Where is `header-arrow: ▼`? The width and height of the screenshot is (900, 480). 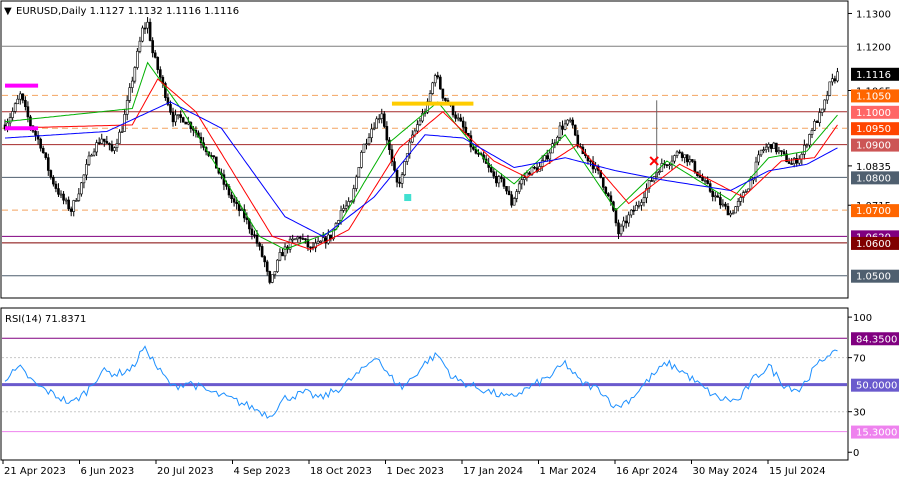 header-arrow: ▼ is located at coordinates (8, 11).